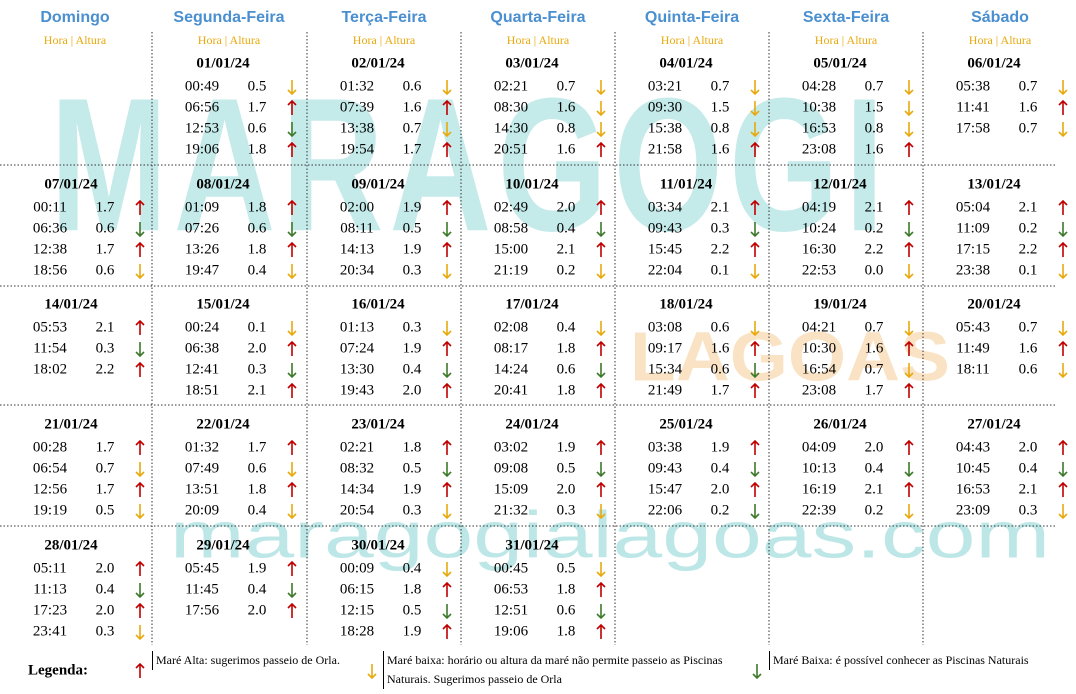 Image resolution: width=1076 pixels, height=694 pixels. Describe the element at coordinates (532, 63) in the screenshot. I see `date: 03/01/24` at that location.